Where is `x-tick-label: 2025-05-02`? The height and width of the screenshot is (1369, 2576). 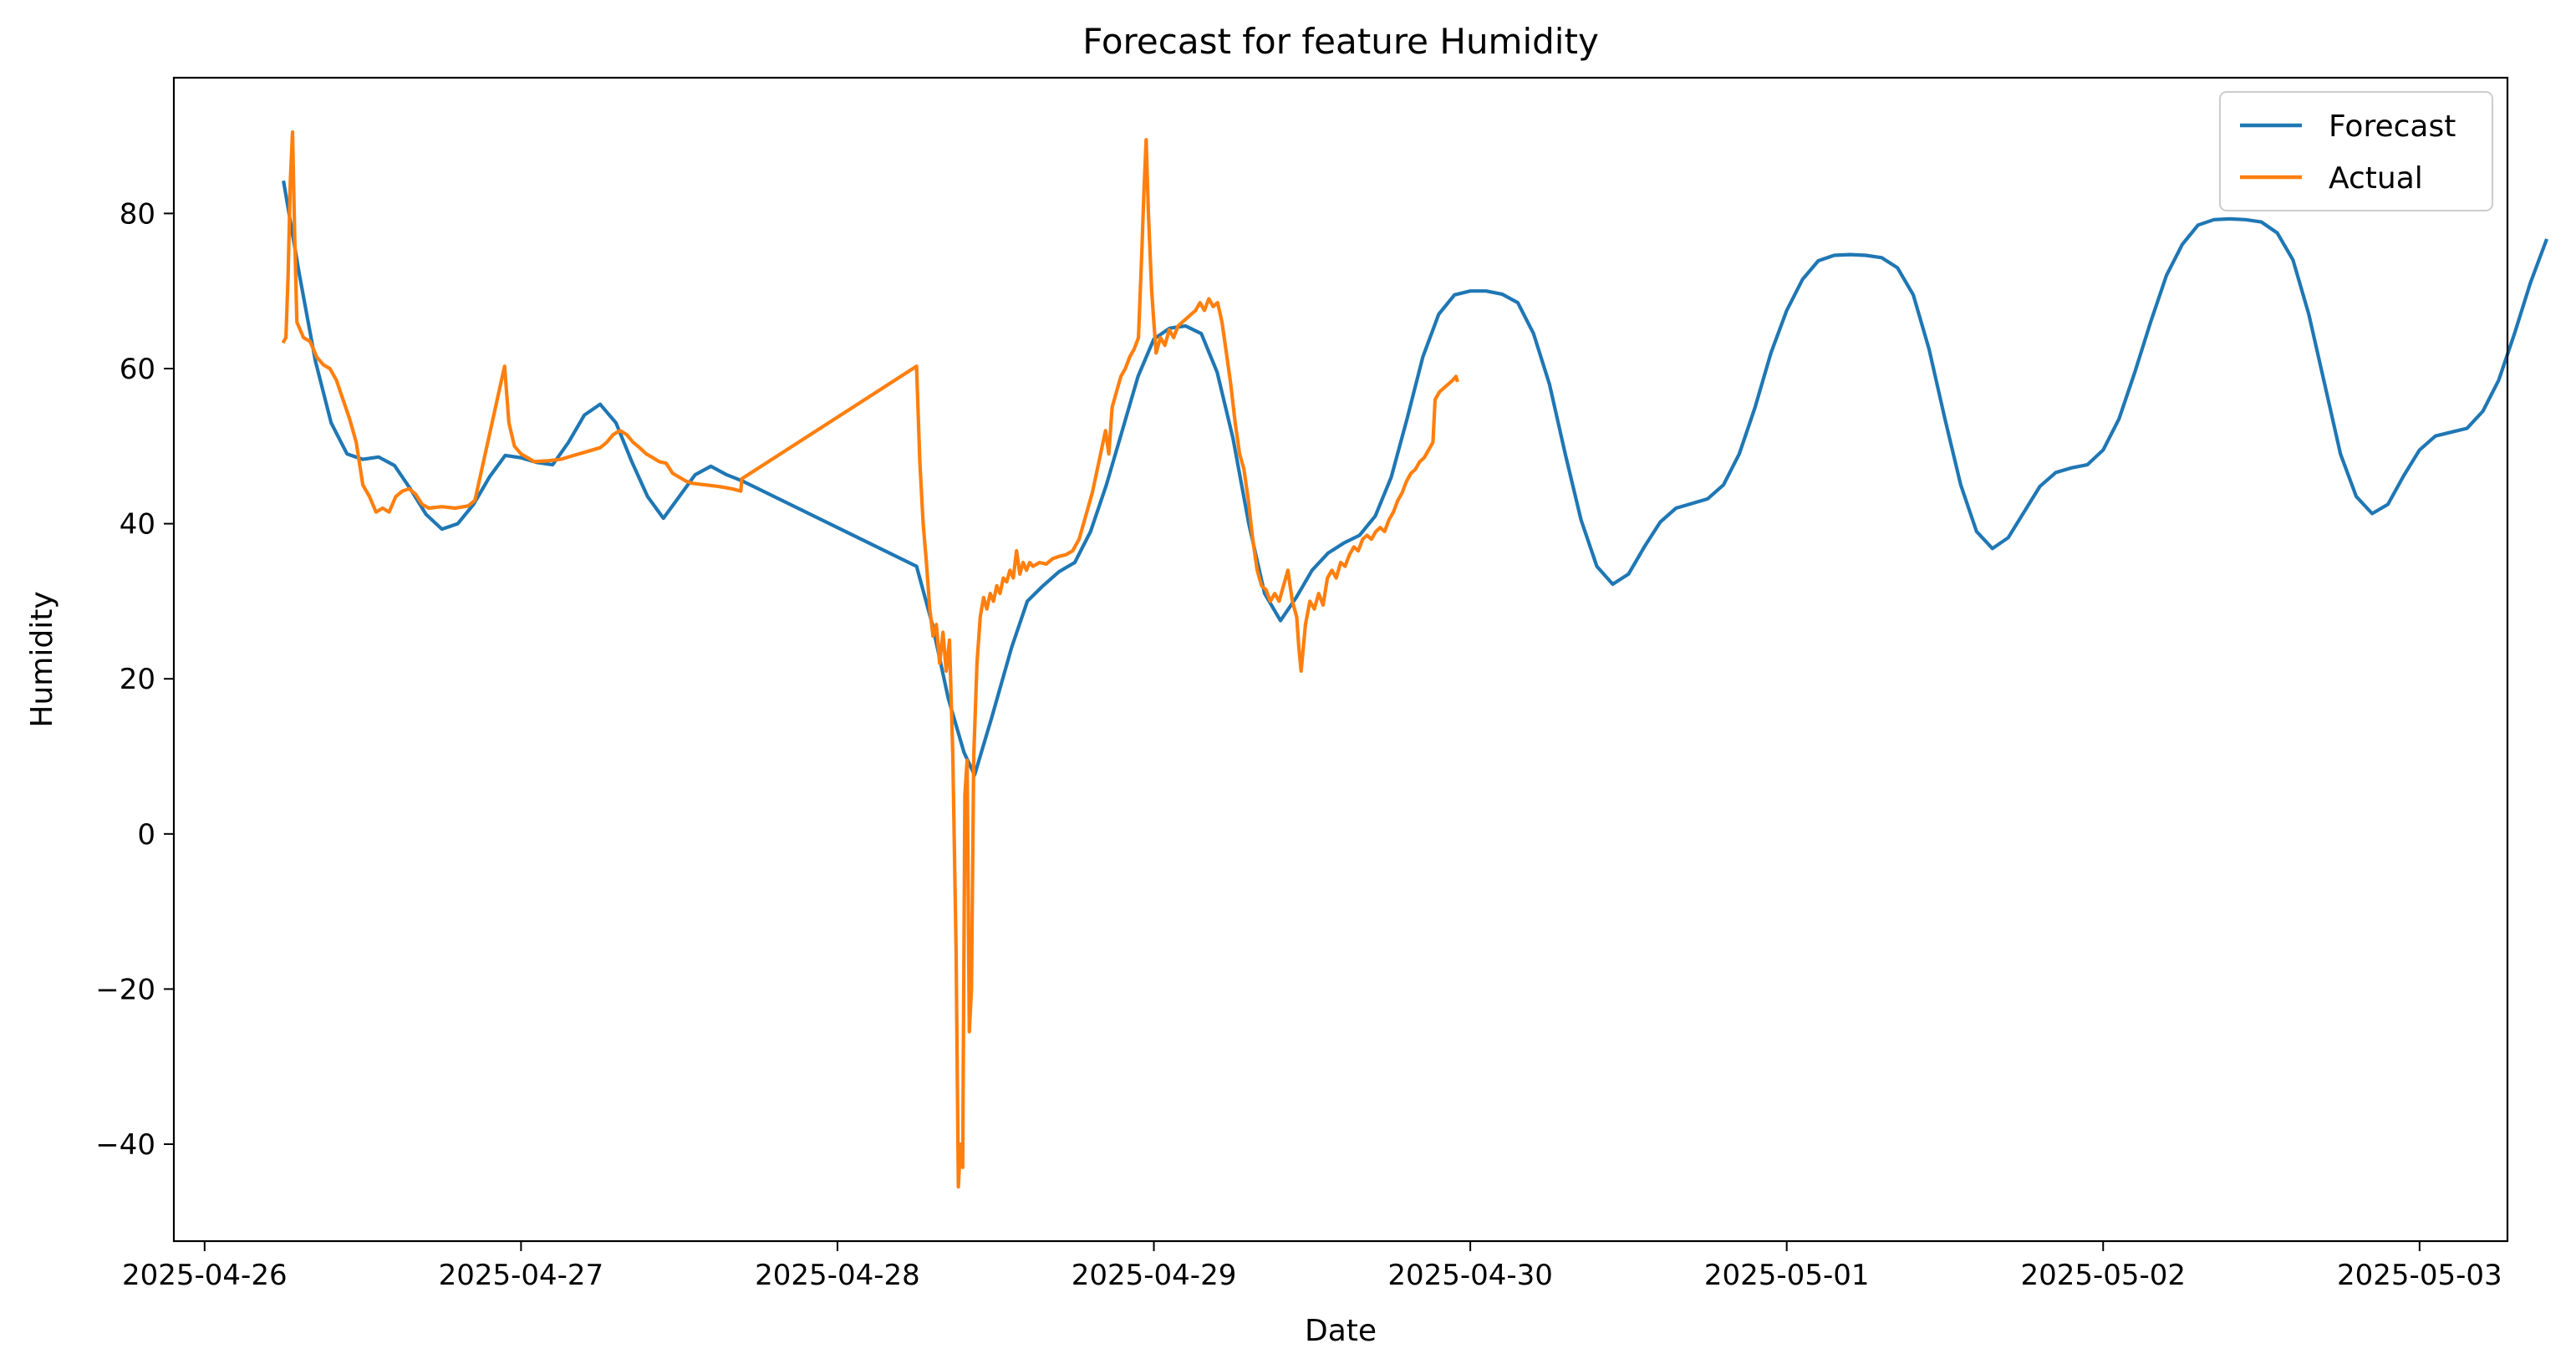
x-tick-label: 2025-05-02 is located at coordinates (2103, 1275).